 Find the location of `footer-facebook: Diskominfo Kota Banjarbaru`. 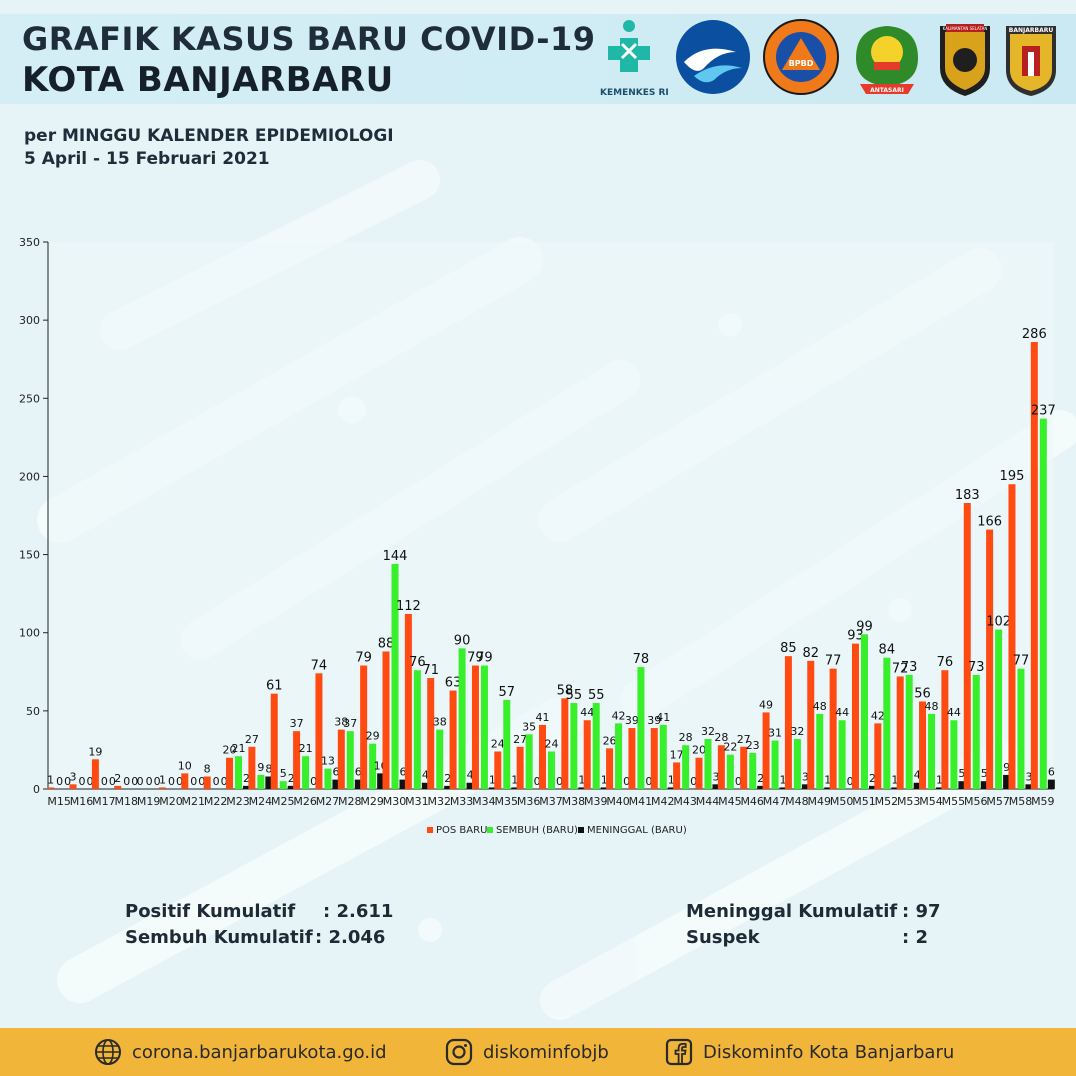

footer-facebook: Diskominfo Kota Banjarbaru is located at coordinates (809, 1052).